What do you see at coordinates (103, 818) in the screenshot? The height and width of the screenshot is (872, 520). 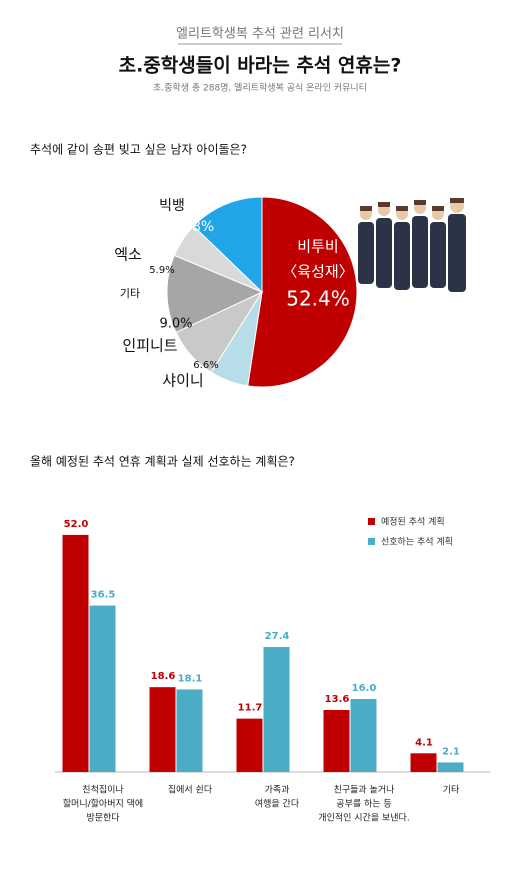 I see `x-tick-label: 방문한다` at bounding box center [103, 818].